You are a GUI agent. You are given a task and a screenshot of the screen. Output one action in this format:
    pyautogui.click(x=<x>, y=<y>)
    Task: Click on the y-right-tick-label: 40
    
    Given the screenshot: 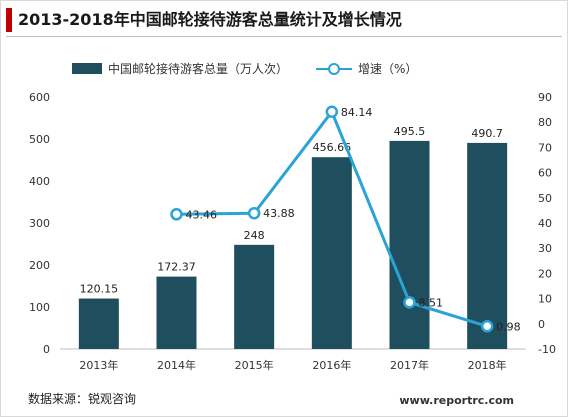 What is the action you would take?
    pyautogui.click(x=545, y=223)
    